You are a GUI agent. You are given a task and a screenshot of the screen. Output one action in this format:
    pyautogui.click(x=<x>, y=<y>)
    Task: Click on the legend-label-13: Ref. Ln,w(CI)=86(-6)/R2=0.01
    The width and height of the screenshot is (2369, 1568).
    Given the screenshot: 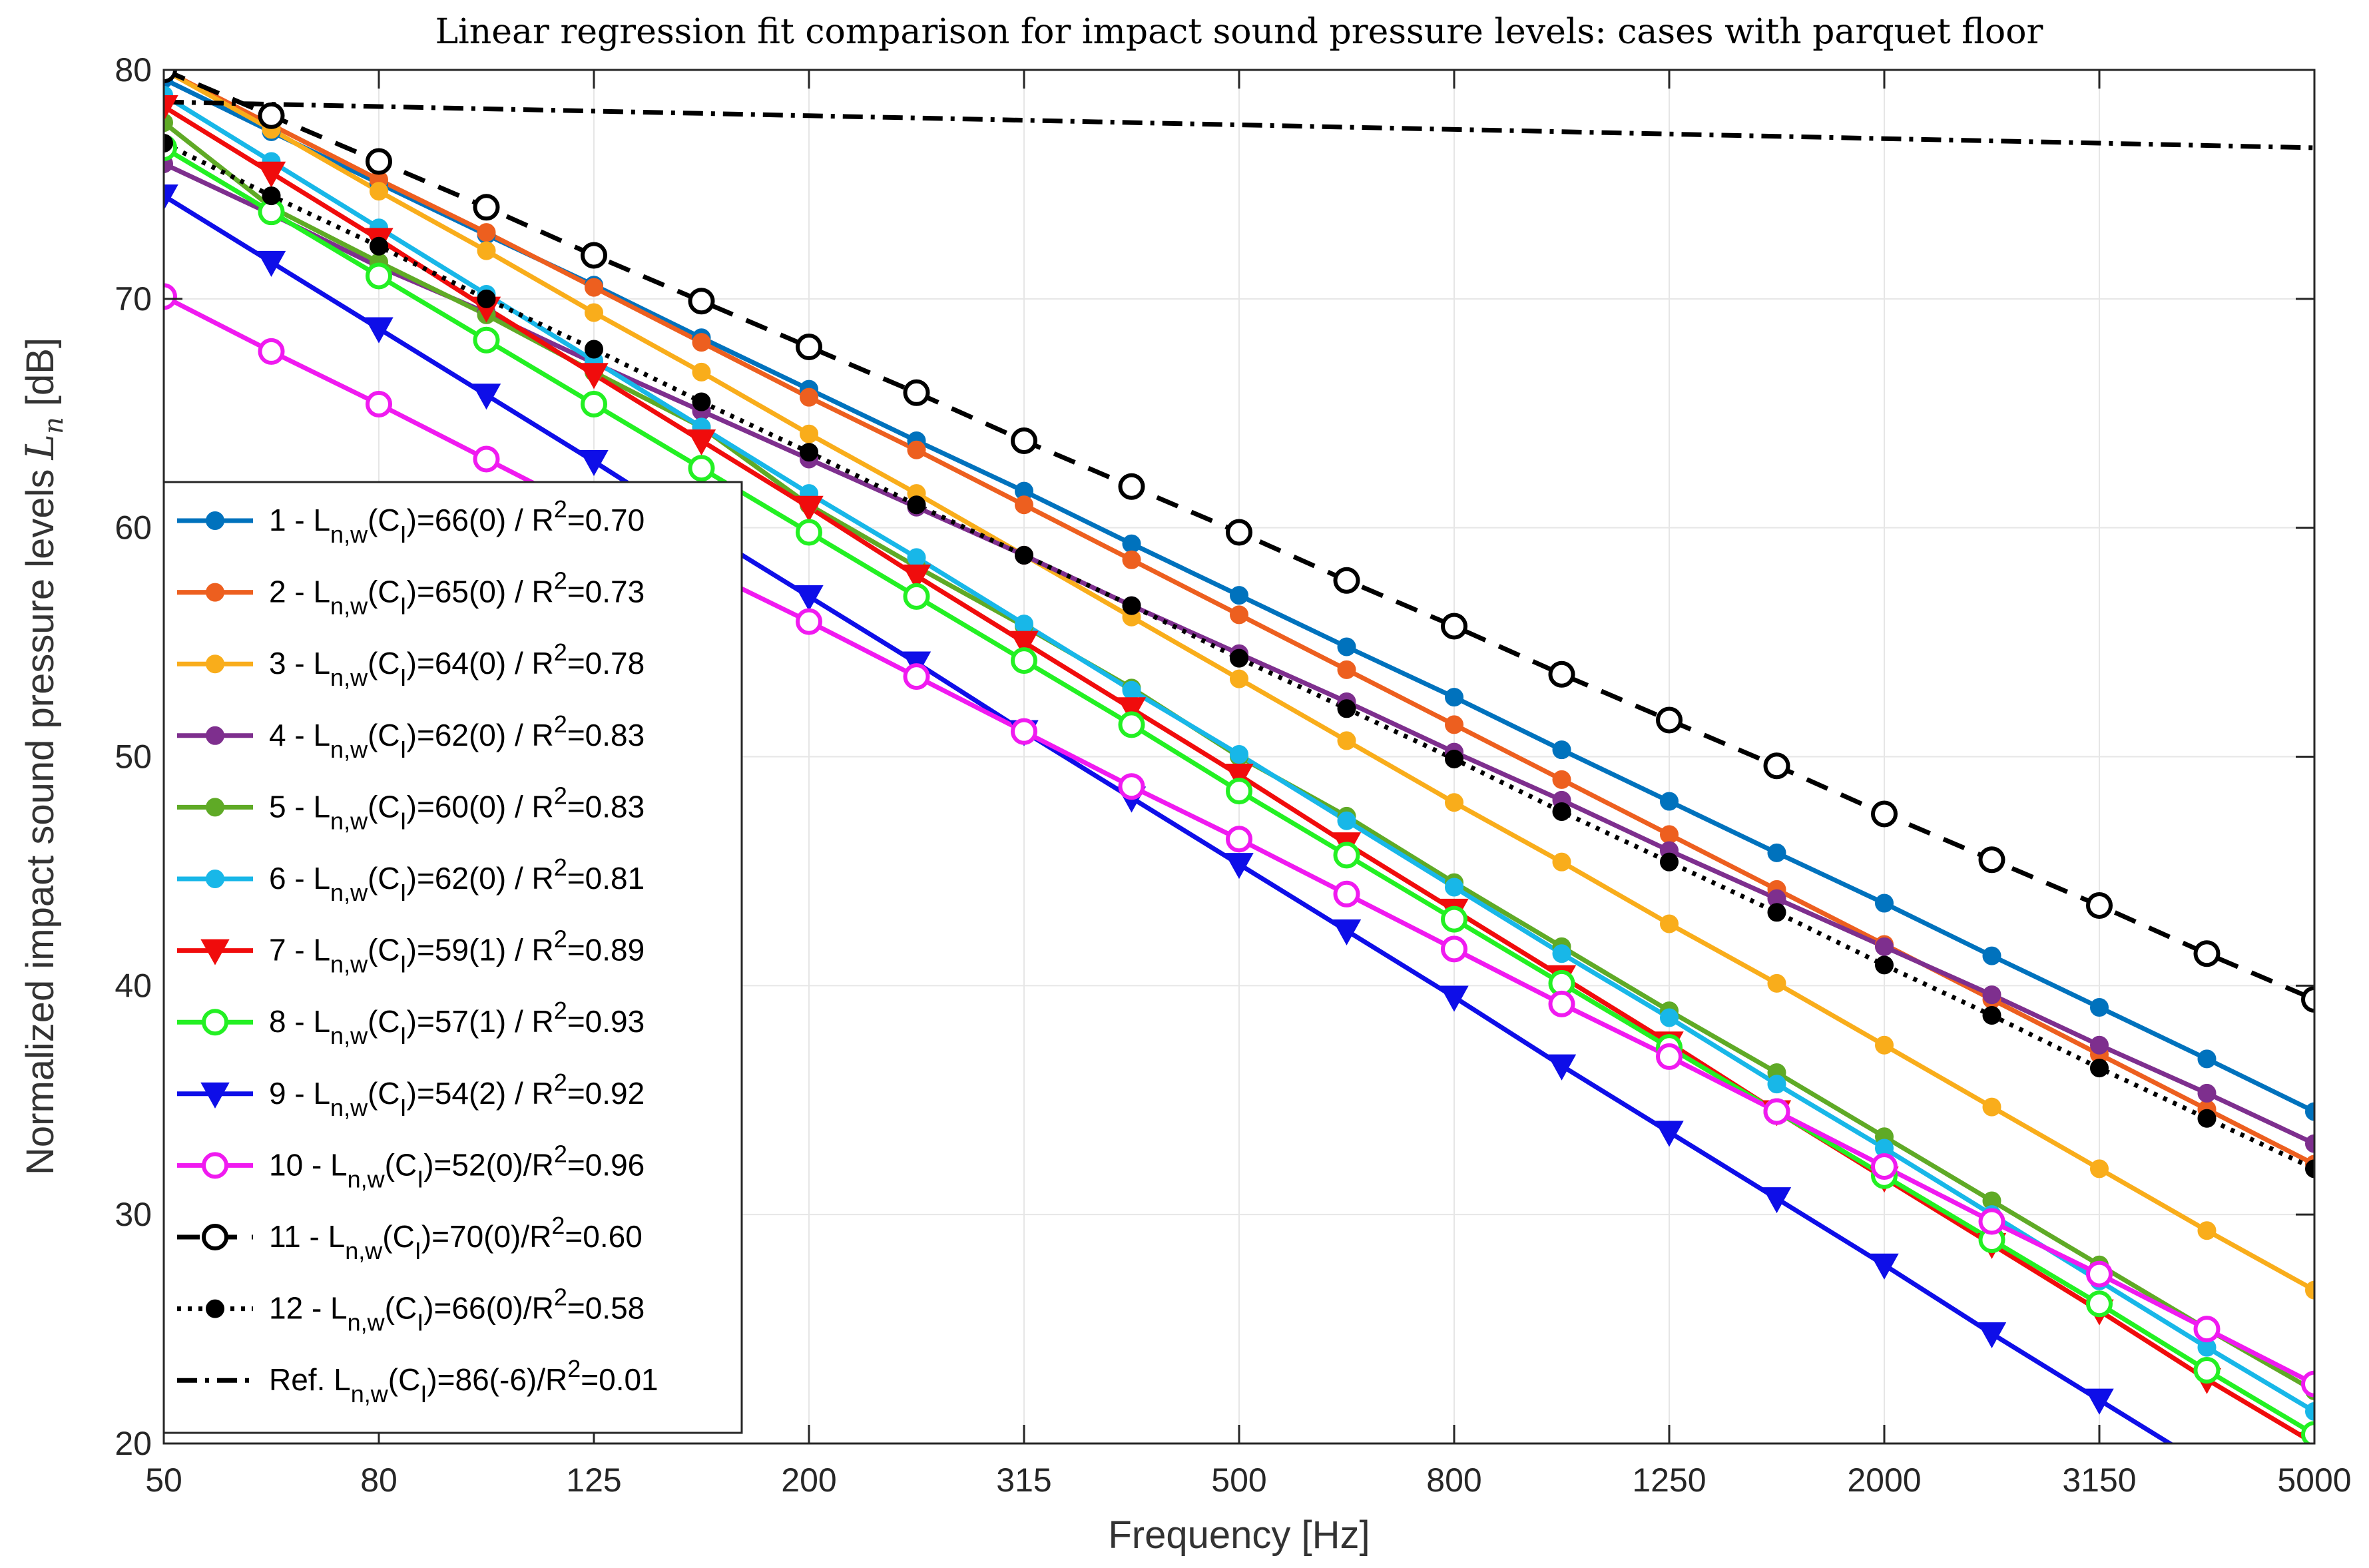 What is the action you would take?
    pyautogui.click(x=463, y=1381)
    